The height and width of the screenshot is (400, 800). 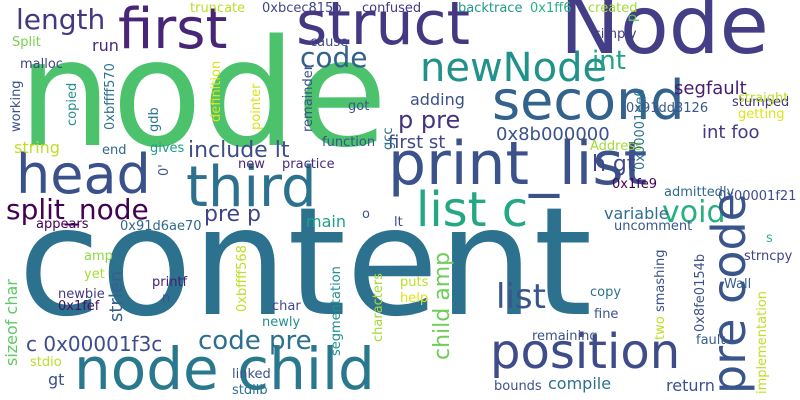 I want to click on word-Split: Split, so click(x=26, y=42).